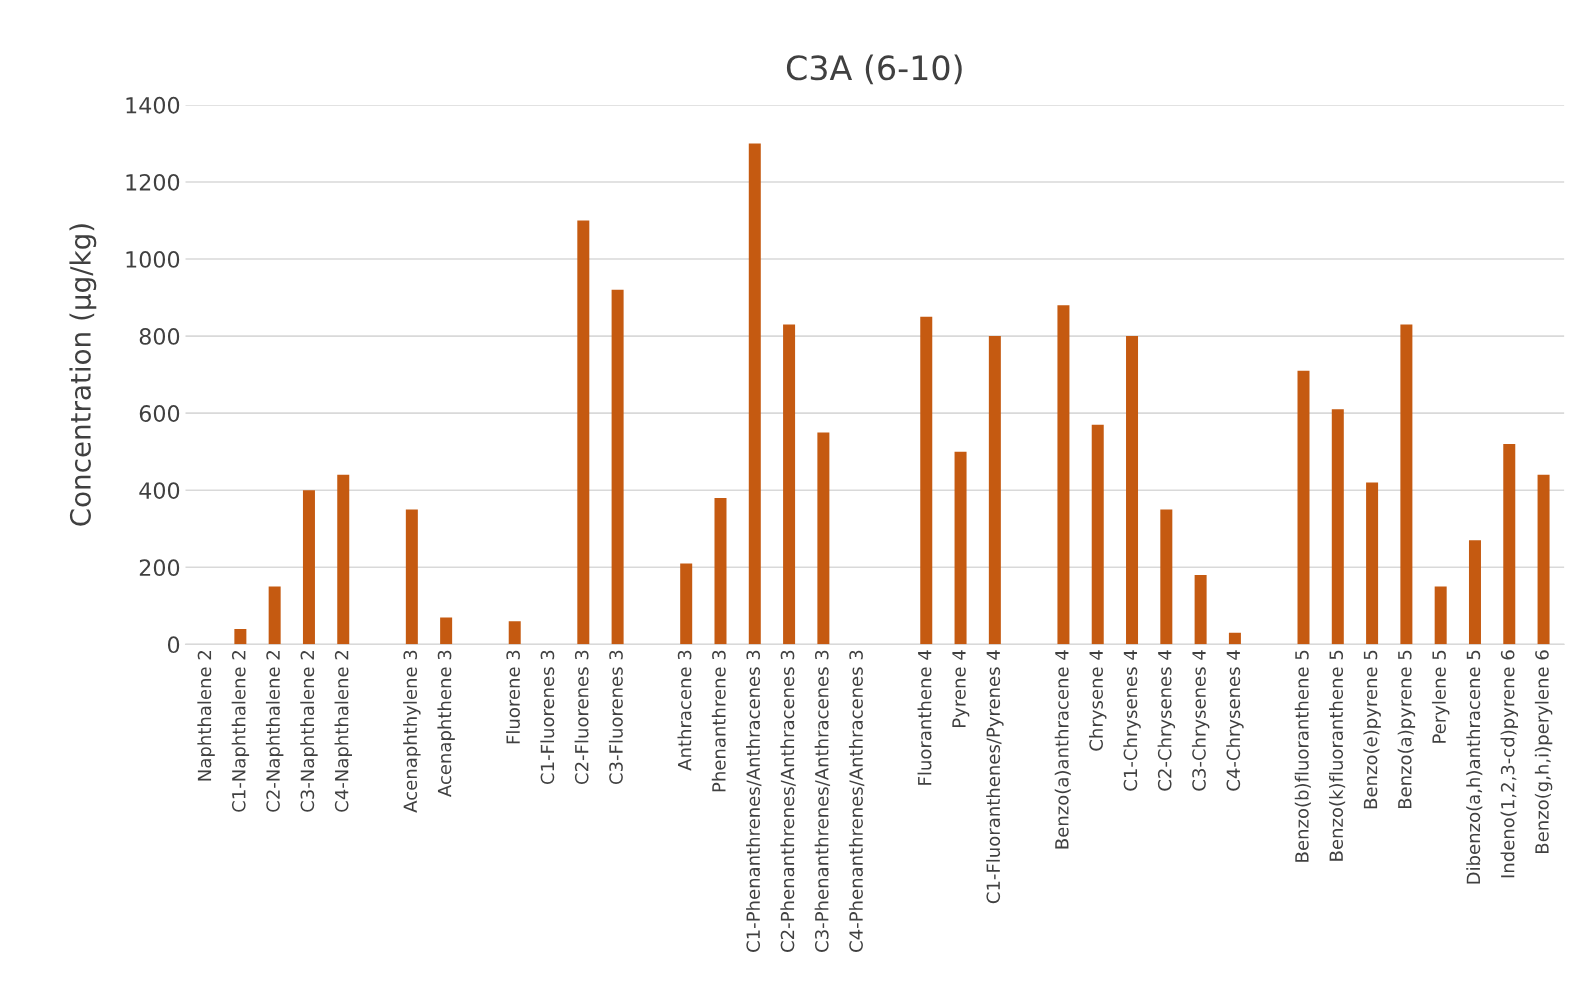  What do you see at coordinates (615, 717) in the screenshot?
I see `x-tick-label: C3-Fluorenes 3` at bounding box center [615, 717].